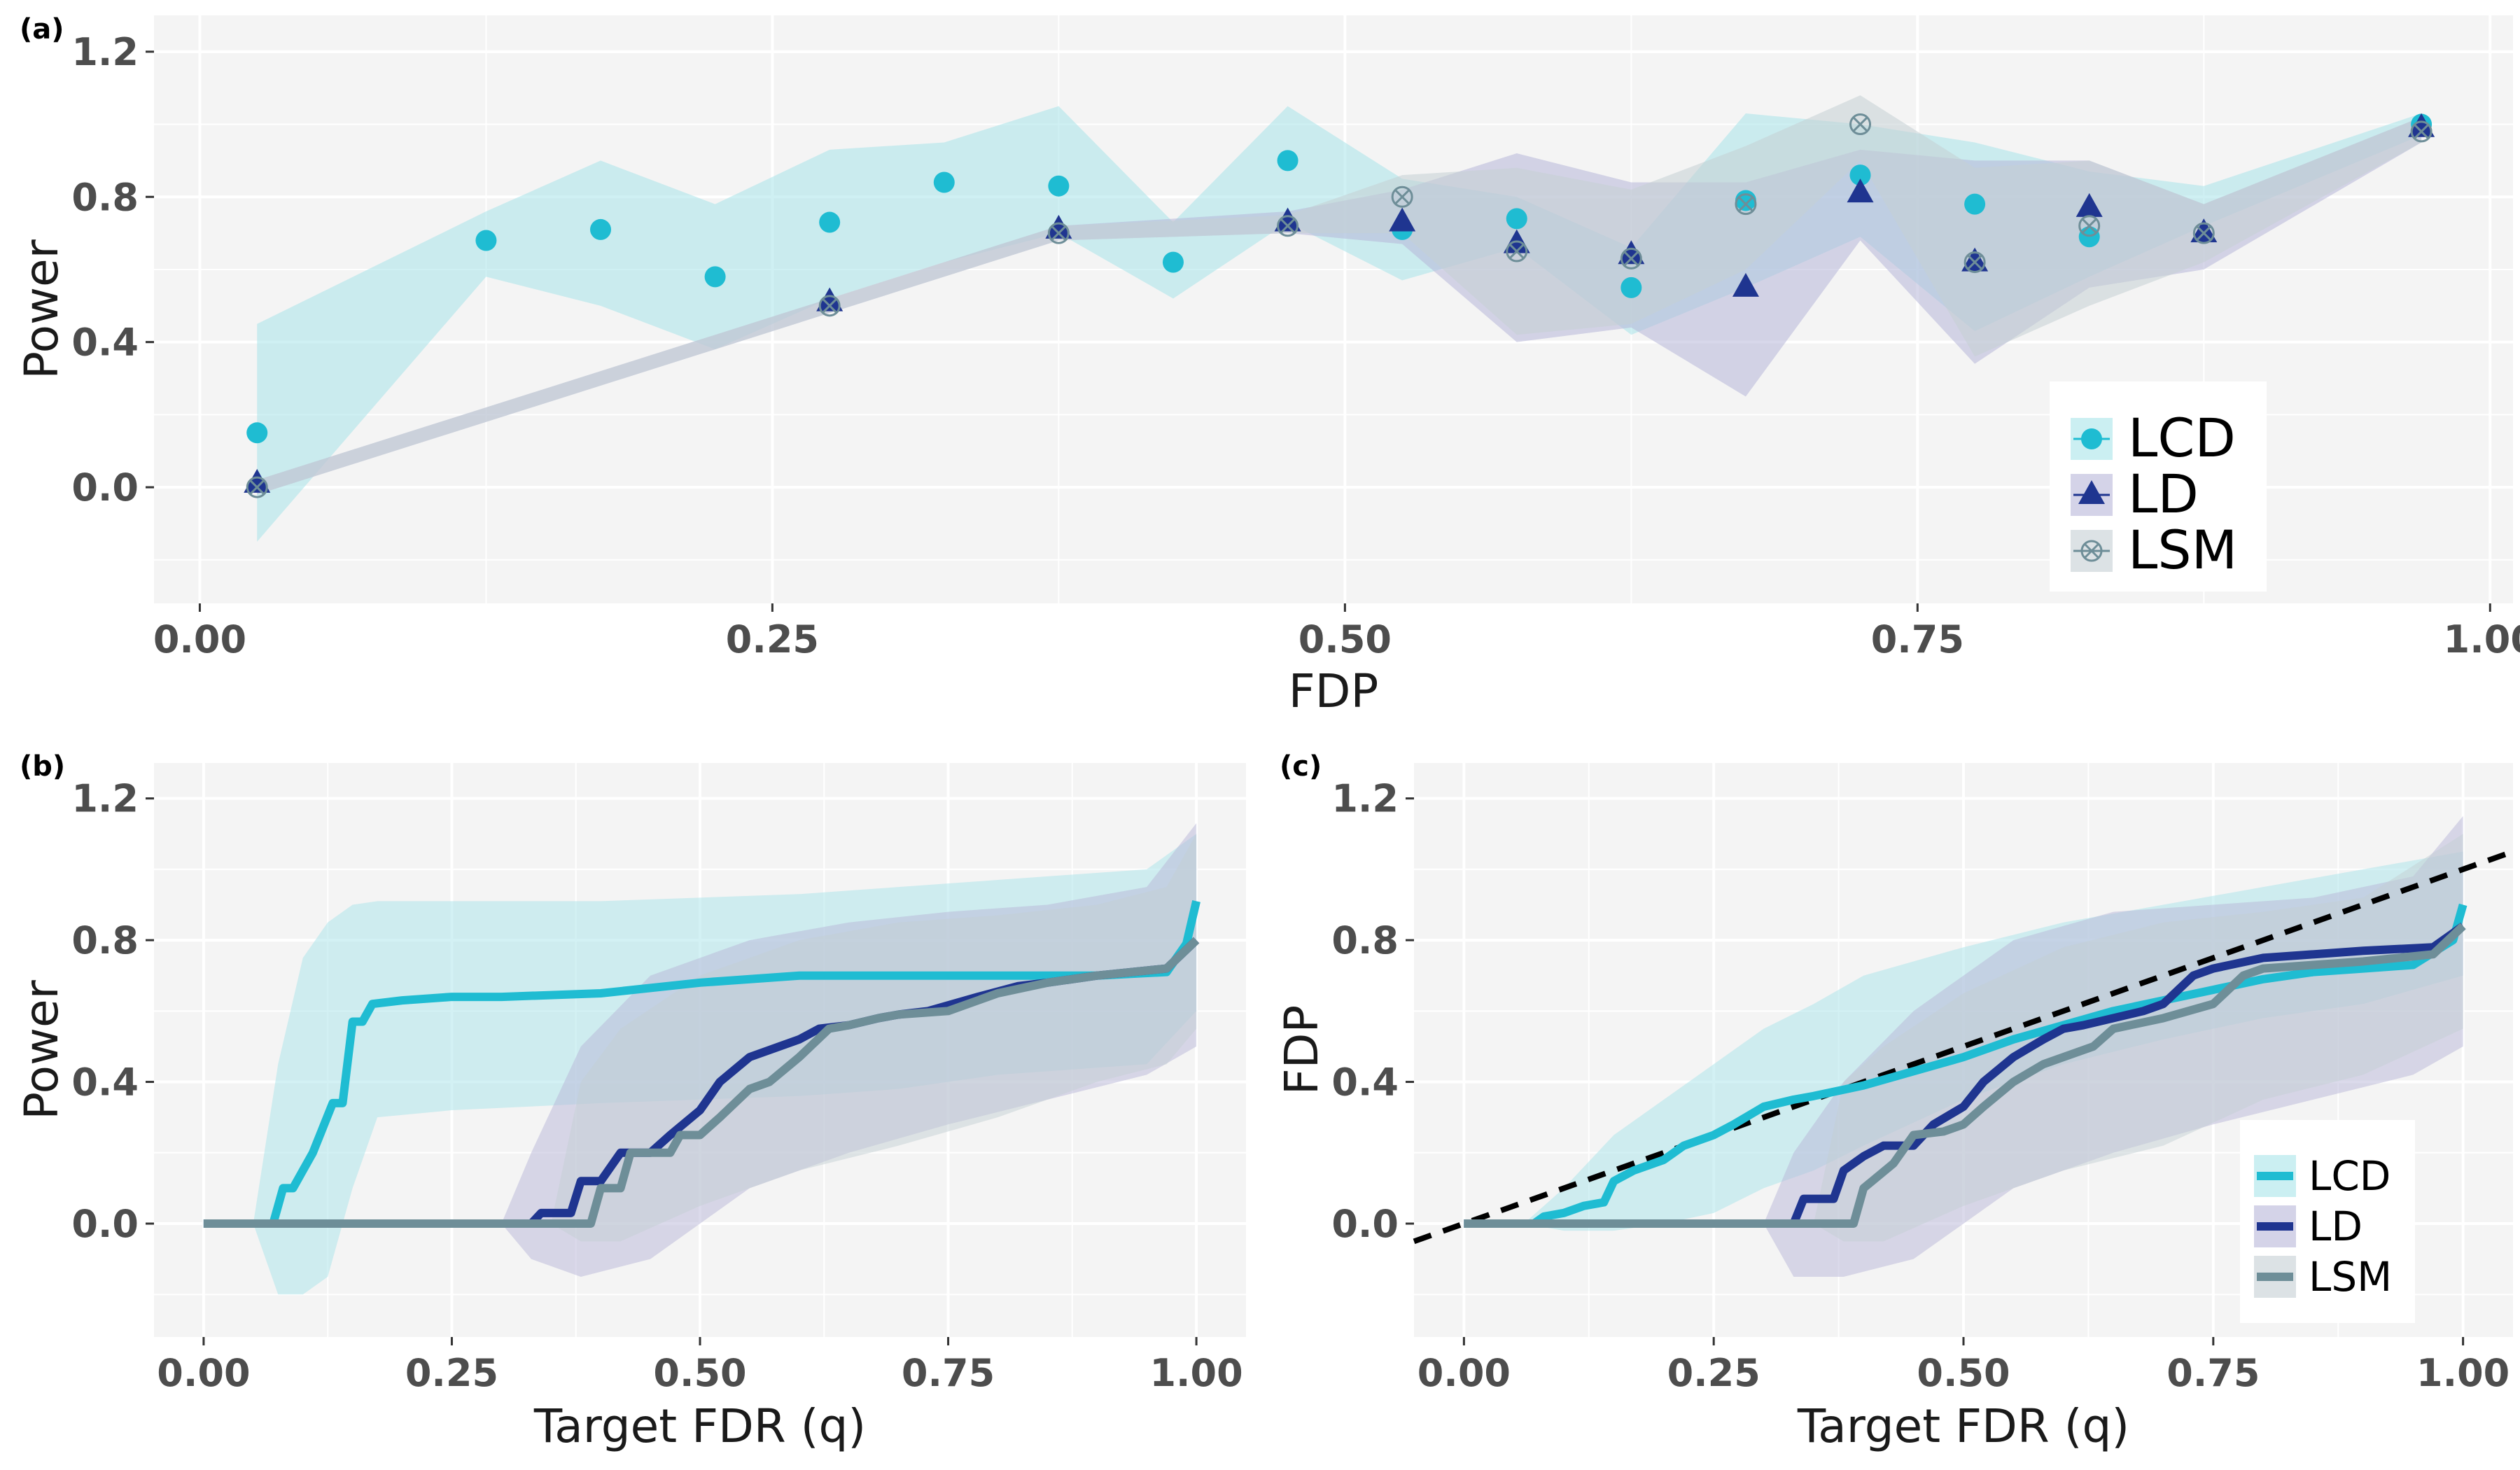  I want to click on line-lcd, so click(1966, 1065).